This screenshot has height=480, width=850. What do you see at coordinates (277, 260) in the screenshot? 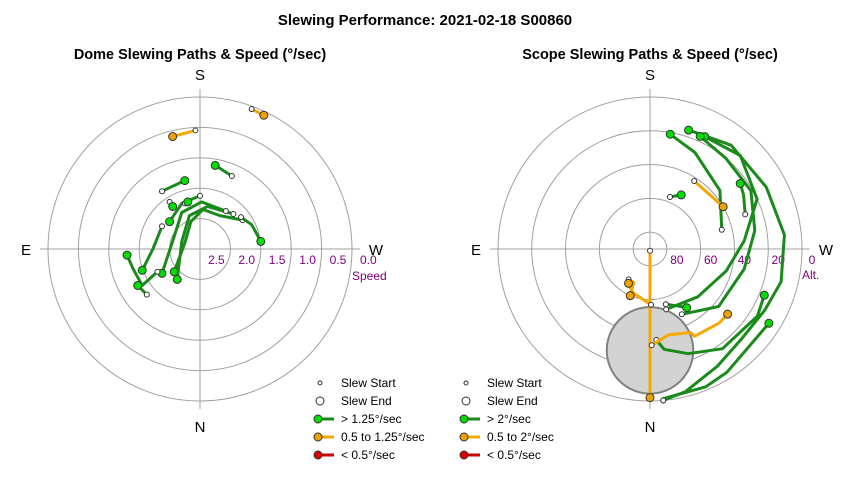
I see `dome-tick-label: 1.5` at bounding box center [277, 260].